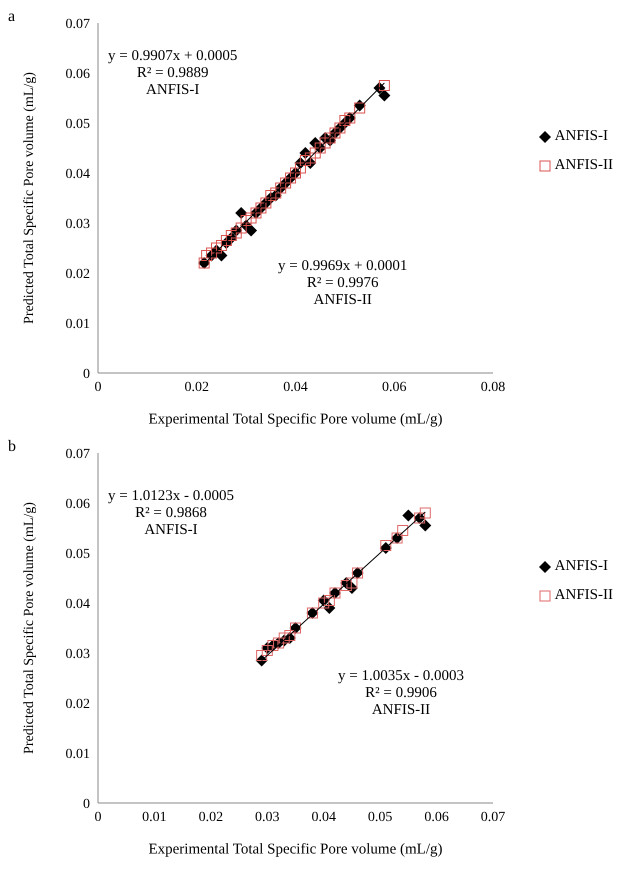 The image size is (631, 871). What do you see at coordinates (493, 817) in the screenshot?
I see `x-tick-label: 0.07` at bounding box center [493, 817].